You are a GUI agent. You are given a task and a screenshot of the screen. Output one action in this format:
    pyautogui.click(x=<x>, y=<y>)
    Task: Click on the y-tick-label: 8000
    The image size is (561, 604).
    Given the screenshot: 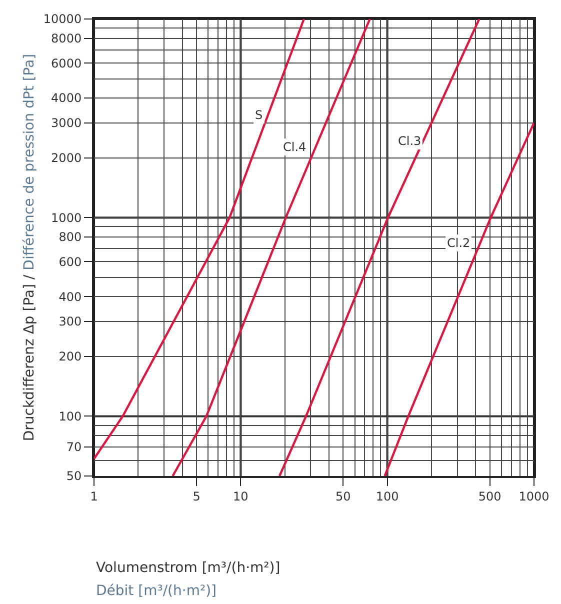 What is the action you would take?
    pyautogui.click(x=66, y=38)
    